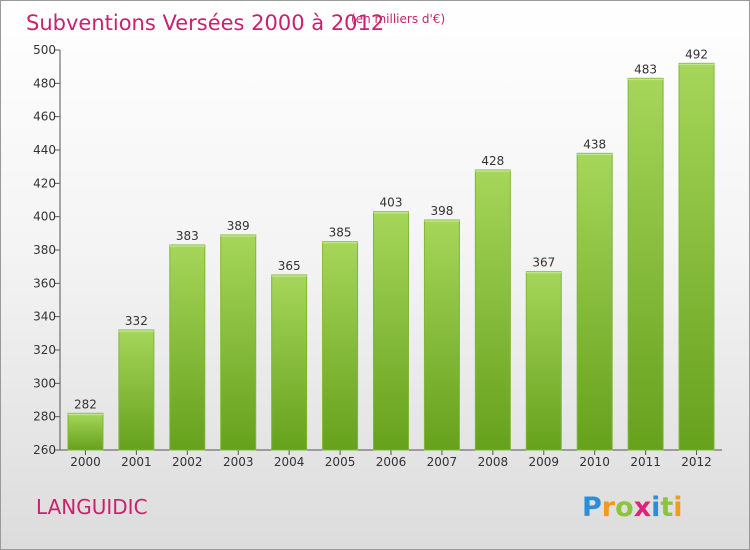 The height and width of the screenshot is (550, 750). What do you see at coordinates (594, 144) in the screenshot?
I see `value-label-2010: 438` at bounding box center [594, 144].